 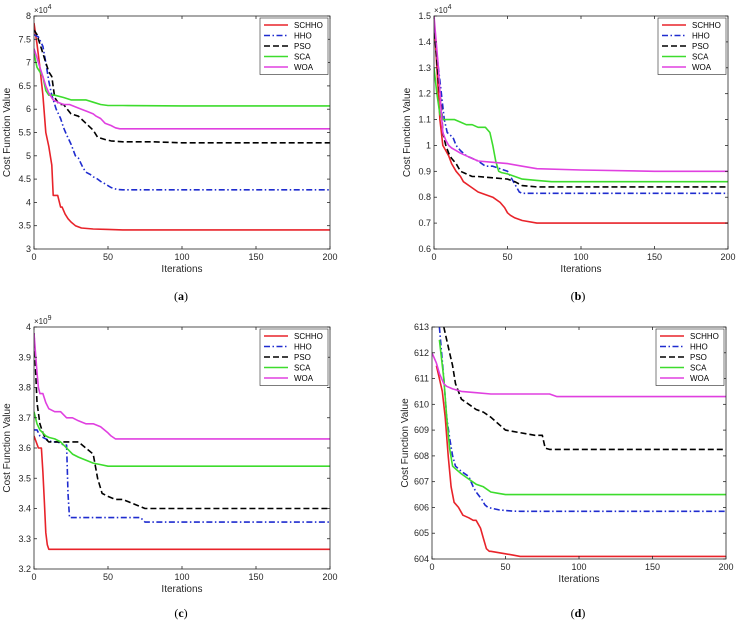 I want to click on panel-caption: (b), so click(x=578, y=296).